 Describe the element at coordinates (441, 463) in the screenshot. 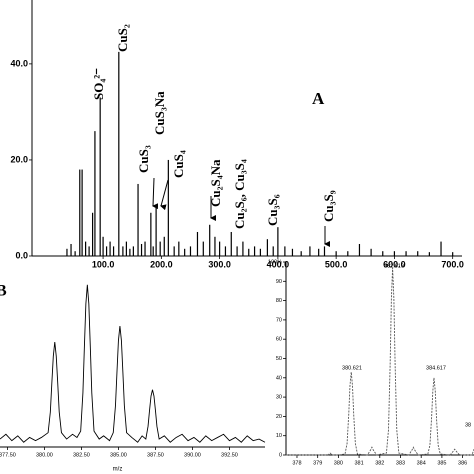

I see `x-tick-label: 385` at that location.